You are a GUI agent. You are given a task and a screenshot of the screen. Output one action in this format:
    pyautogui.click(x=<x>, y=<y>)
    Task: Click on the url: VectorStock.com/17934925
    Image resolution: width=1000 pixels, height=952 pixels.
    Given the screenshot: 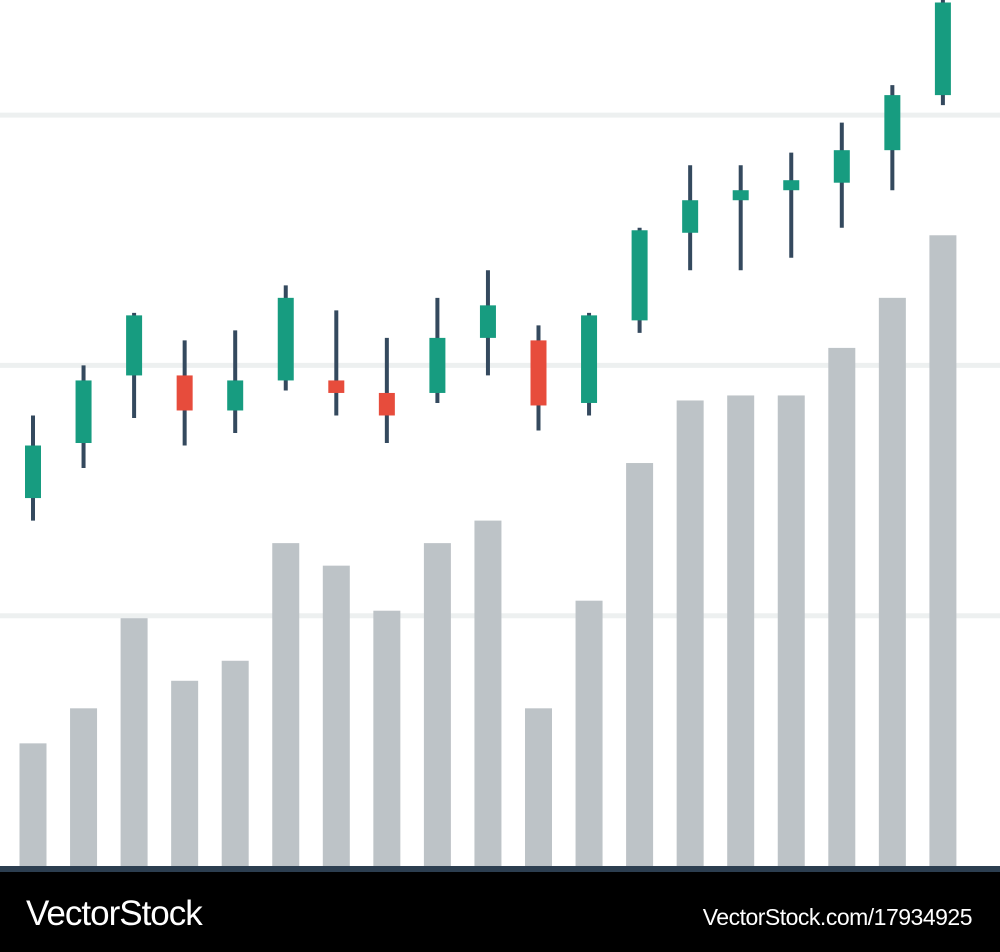 What is the action you would take?
    pyautogui.click(x=837, y=917)
    